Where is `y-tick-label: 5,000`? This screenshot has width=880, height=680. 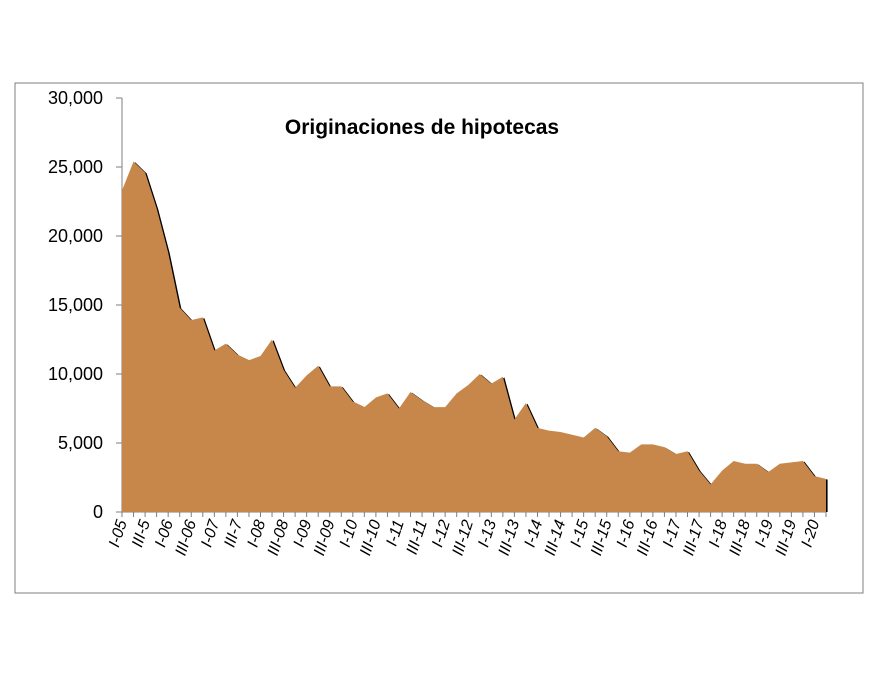 y-tick-label: 5,000 is located at coordinates (80, 443).